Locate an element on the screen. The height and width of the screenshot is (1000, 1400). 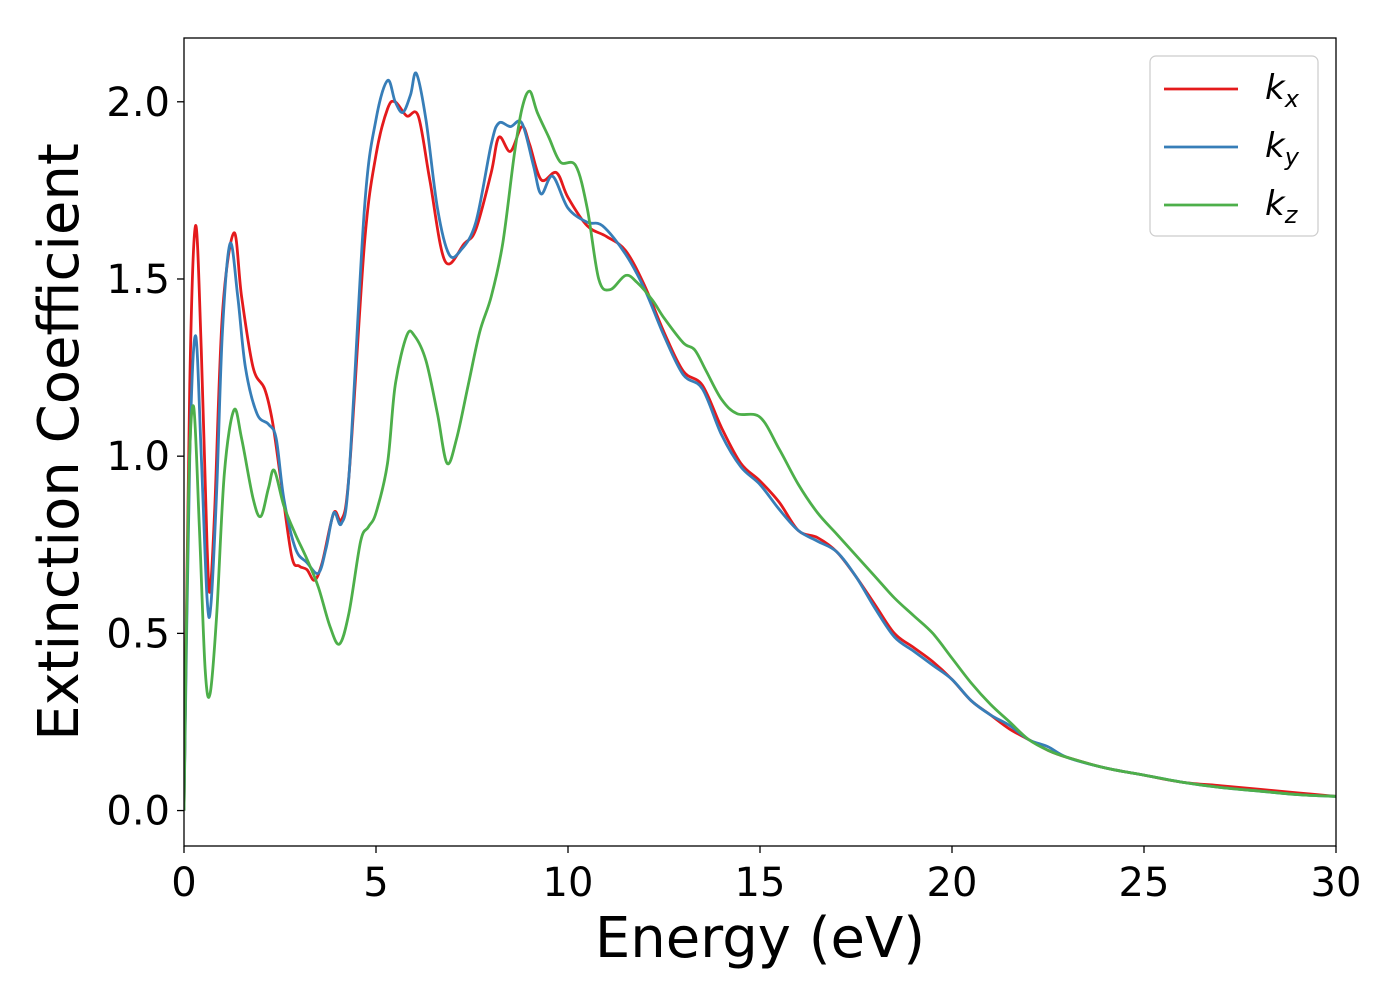
x-axis-title: Energy (eV) is located at coordinates (760, 938).